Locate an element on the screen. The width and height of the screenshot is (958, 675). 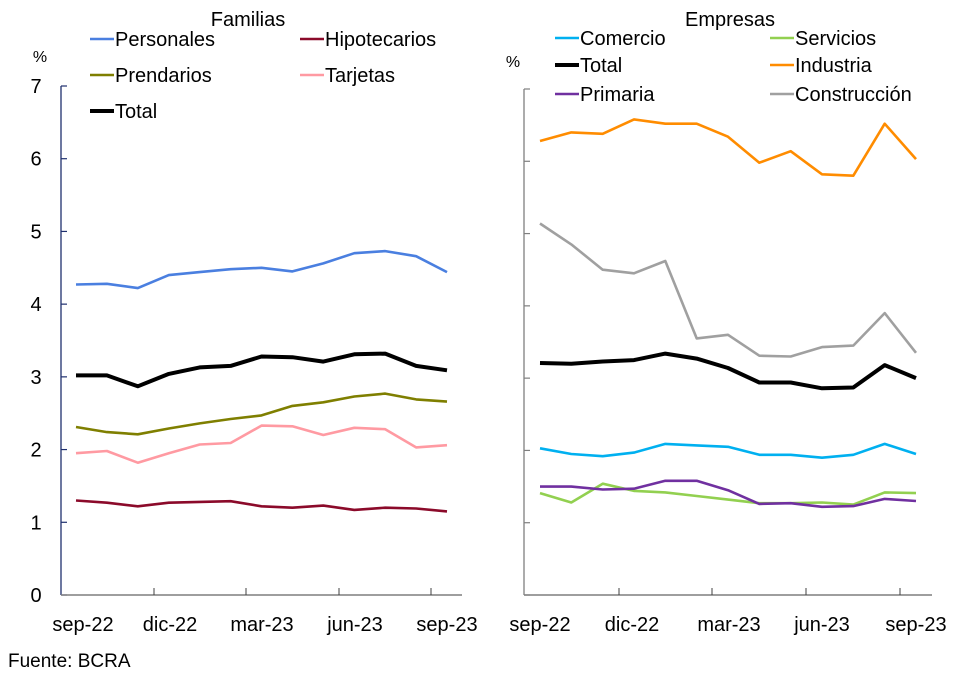
legend-item-servicios: Servicios is located at coordinates (823, 39).